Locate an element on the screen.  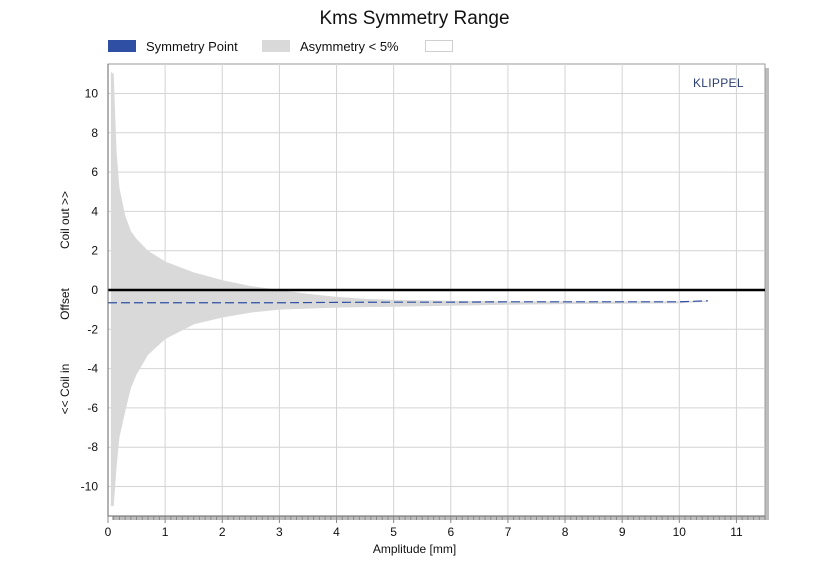
x-tick-label: 10 is located at coordinates (680, 532).